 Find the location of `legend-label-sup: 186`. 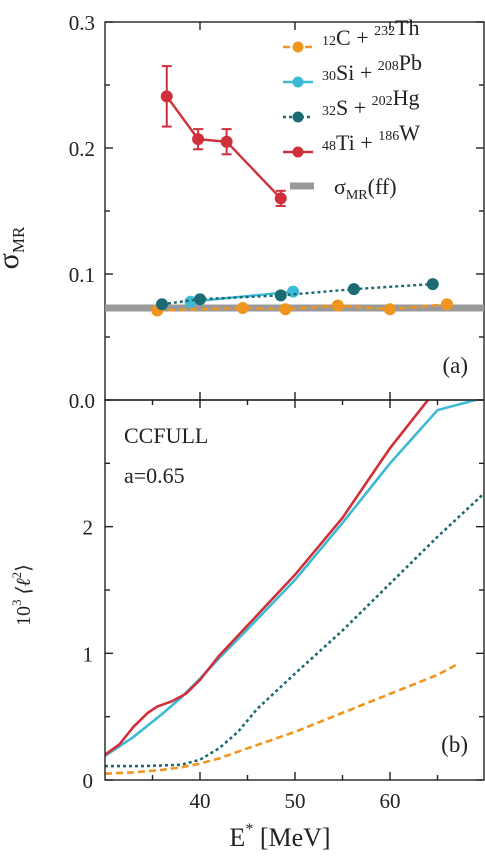

legend-label-sup: 186 is located at coordinates (388, 136).